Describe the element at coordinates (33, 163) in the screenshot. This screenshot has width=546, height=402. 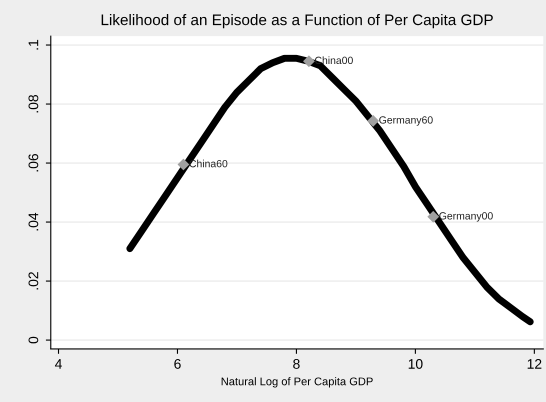
I see `y-tick-label: .06` at that location.